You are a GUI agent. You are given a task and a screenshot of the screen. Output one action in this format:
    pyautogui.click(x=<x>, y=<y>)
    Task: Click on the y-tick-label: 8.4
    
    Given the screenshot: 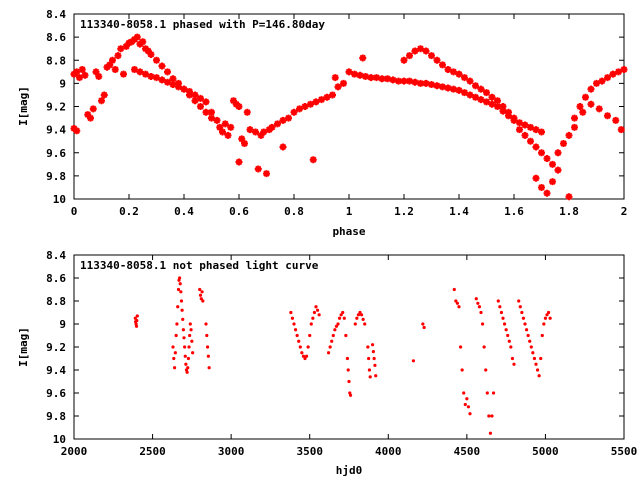 What is the action you would take?
    pyautogui.click(x=56, y=255)
    